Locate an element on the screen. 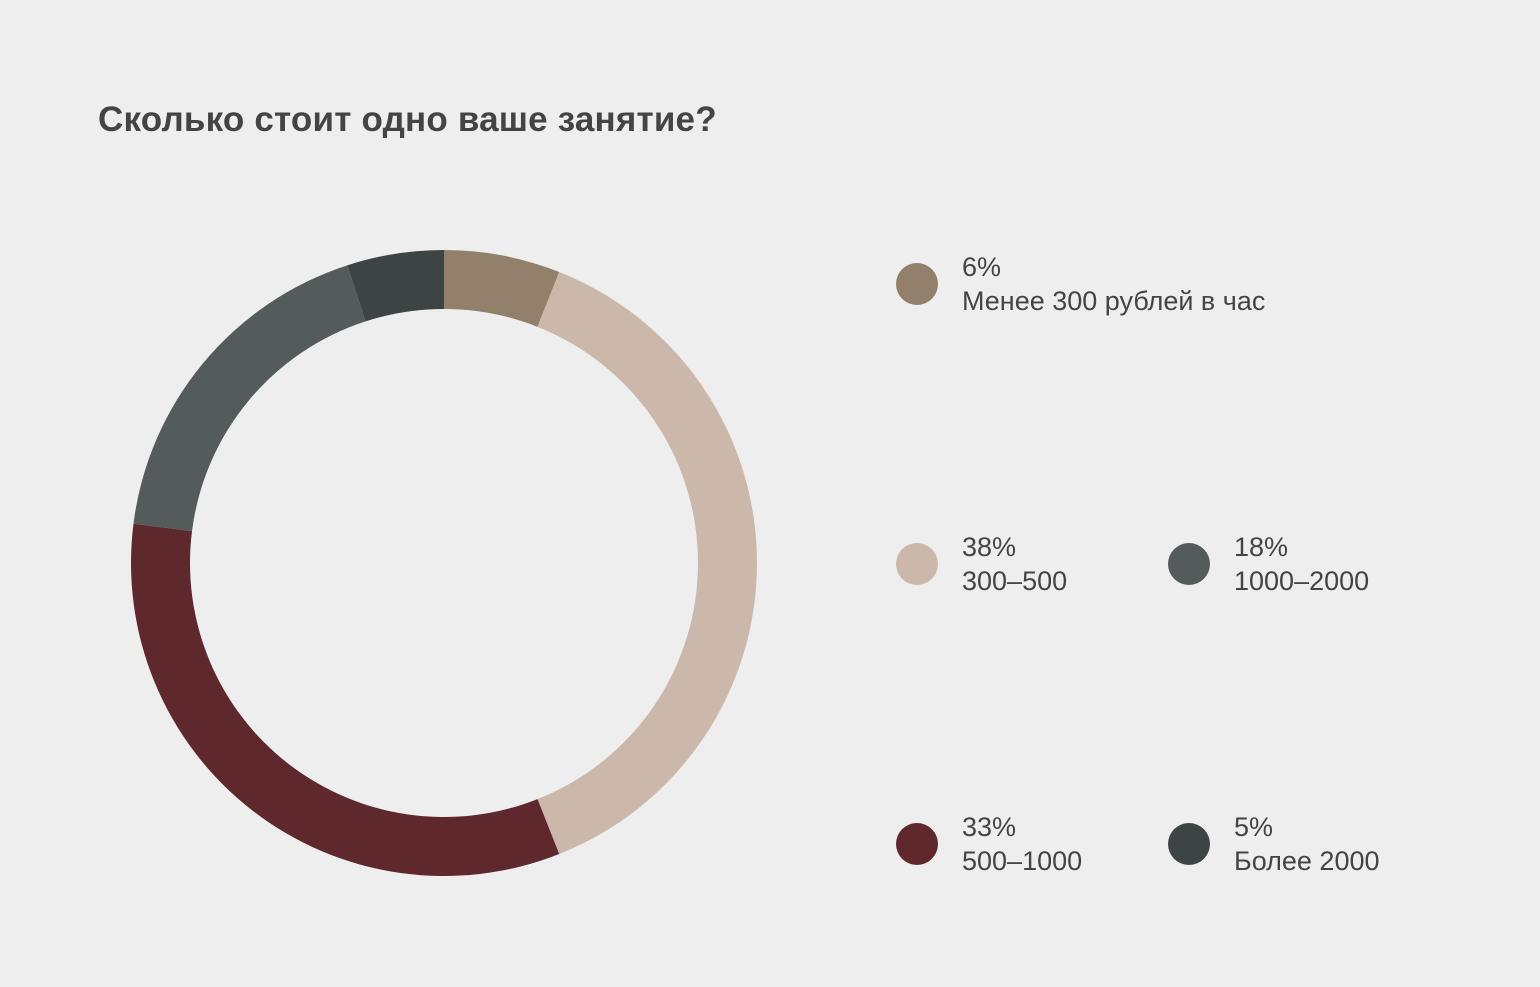 This screenshot has width=1540, height=987. legend-percent: 38% is located at coordinates (989, 547).